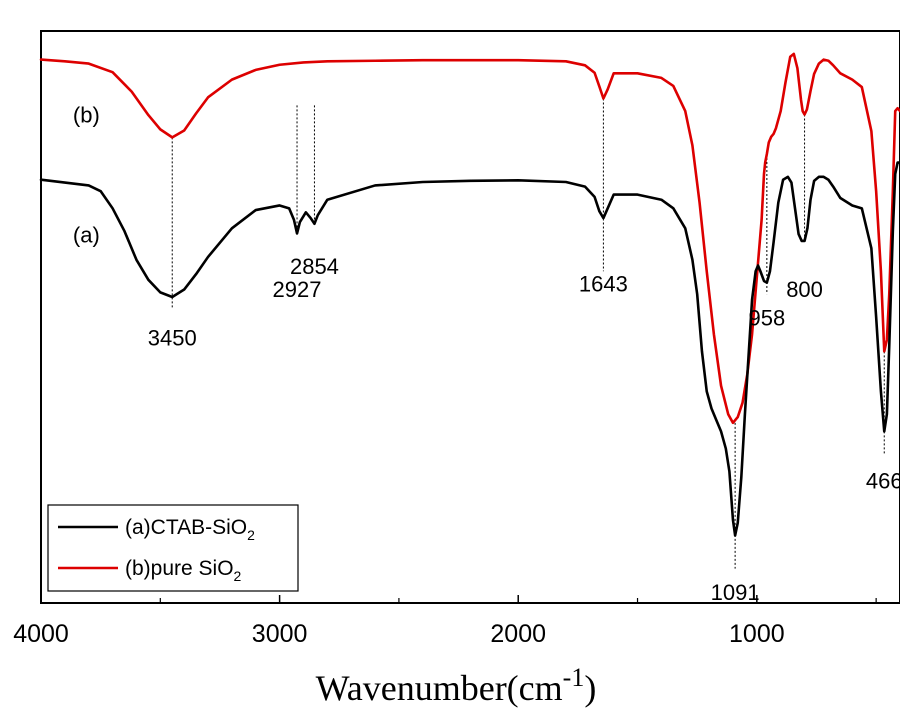  What do you see at coordinates (883, 481) in the screenshot?
I see `peak-label-466: 466` at bounding box center [883, 481].